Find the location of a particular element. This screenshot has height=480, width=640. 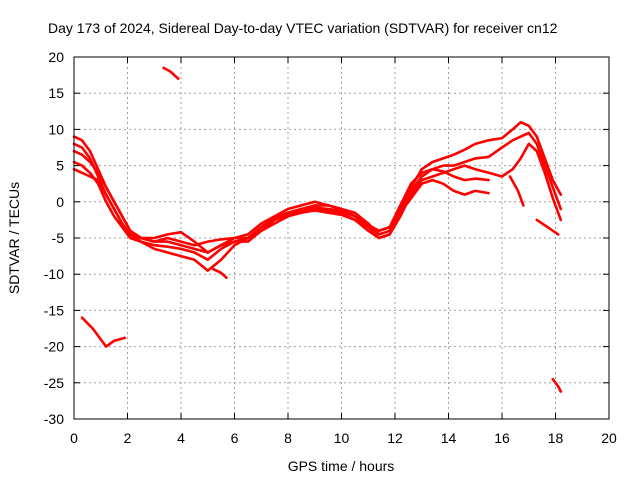

y-tick-label: 10 is located at coordinates (56, 129).